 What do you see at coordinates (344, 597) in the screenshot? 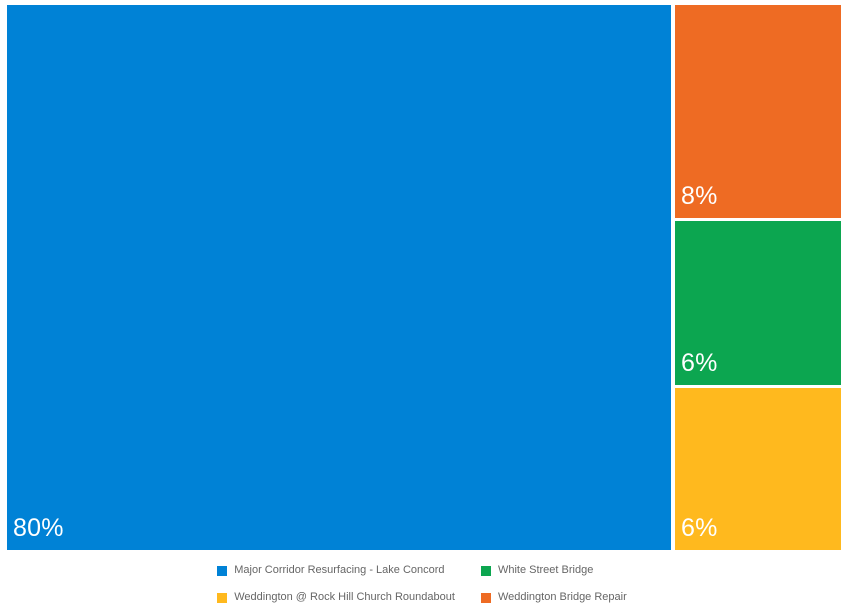
I see `legend-label: Weddington @ Rock Hill Church Roundabout` at bounding box center [344, 597].